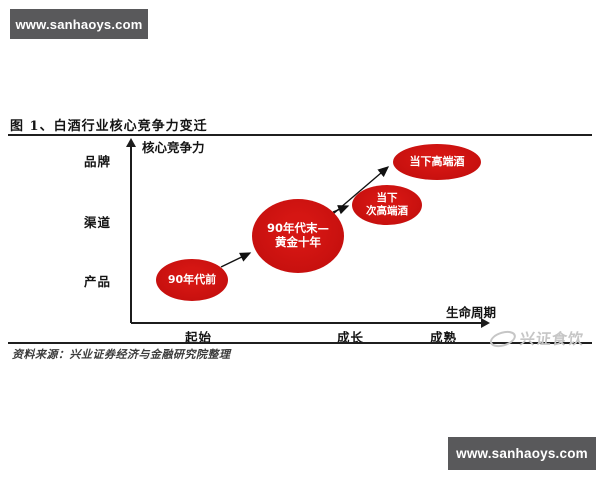  What do you see at coordinates (351, 337) in the screenshot?
I see `x-tick-growth: 成长` at bounding box center [351, 337].